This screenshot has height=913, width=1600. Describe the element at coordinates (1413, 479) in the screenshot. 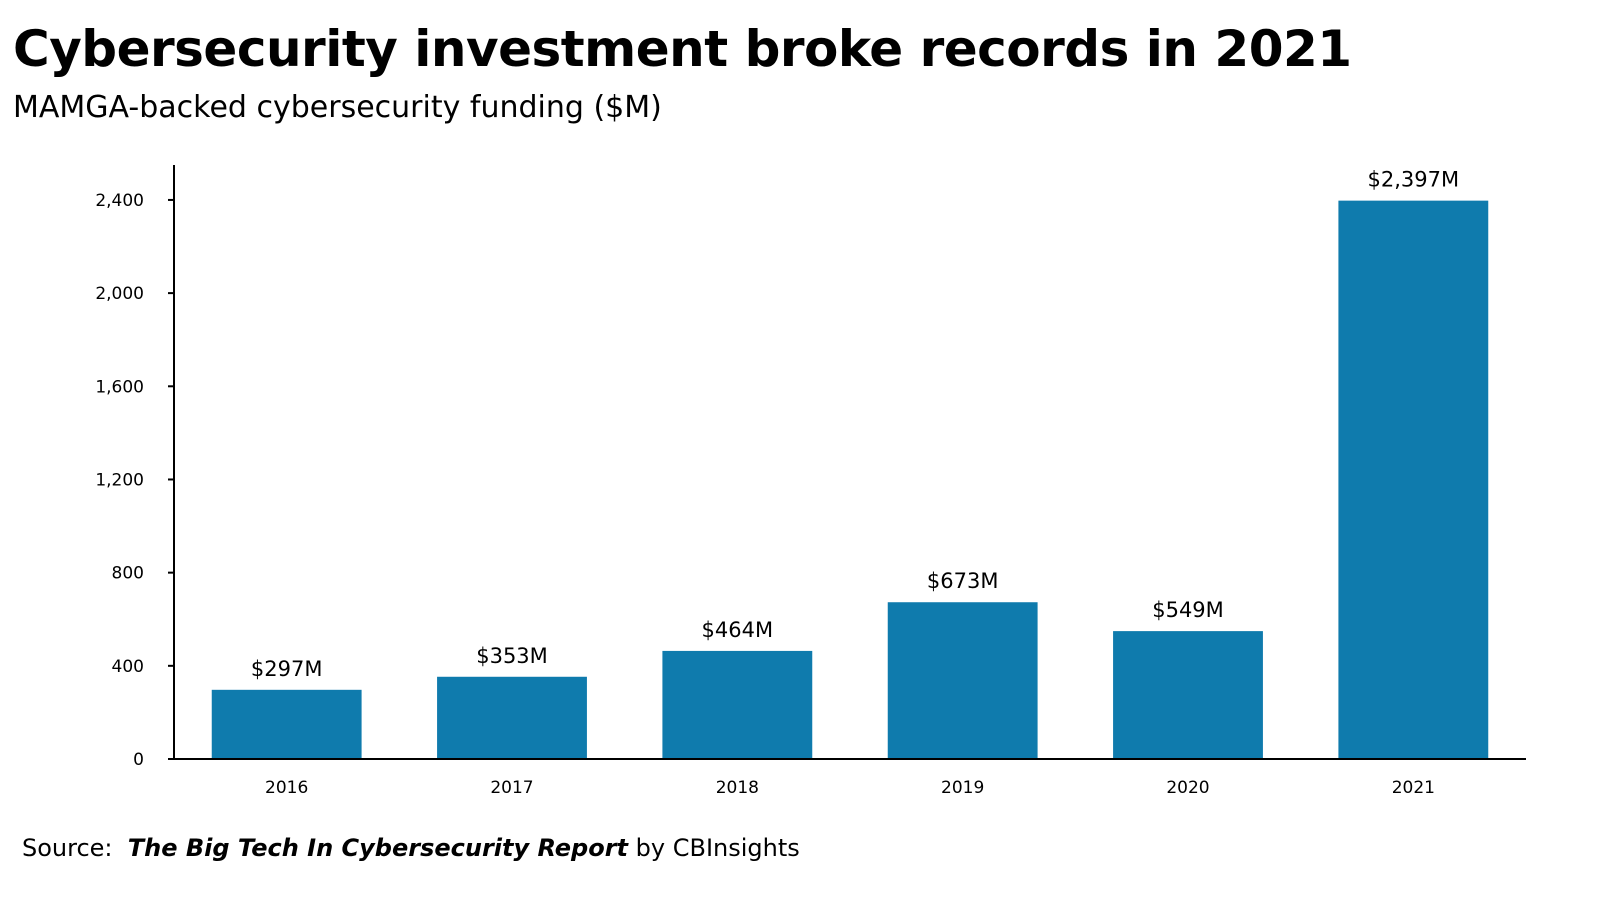

I see `bar-2021` at that location.